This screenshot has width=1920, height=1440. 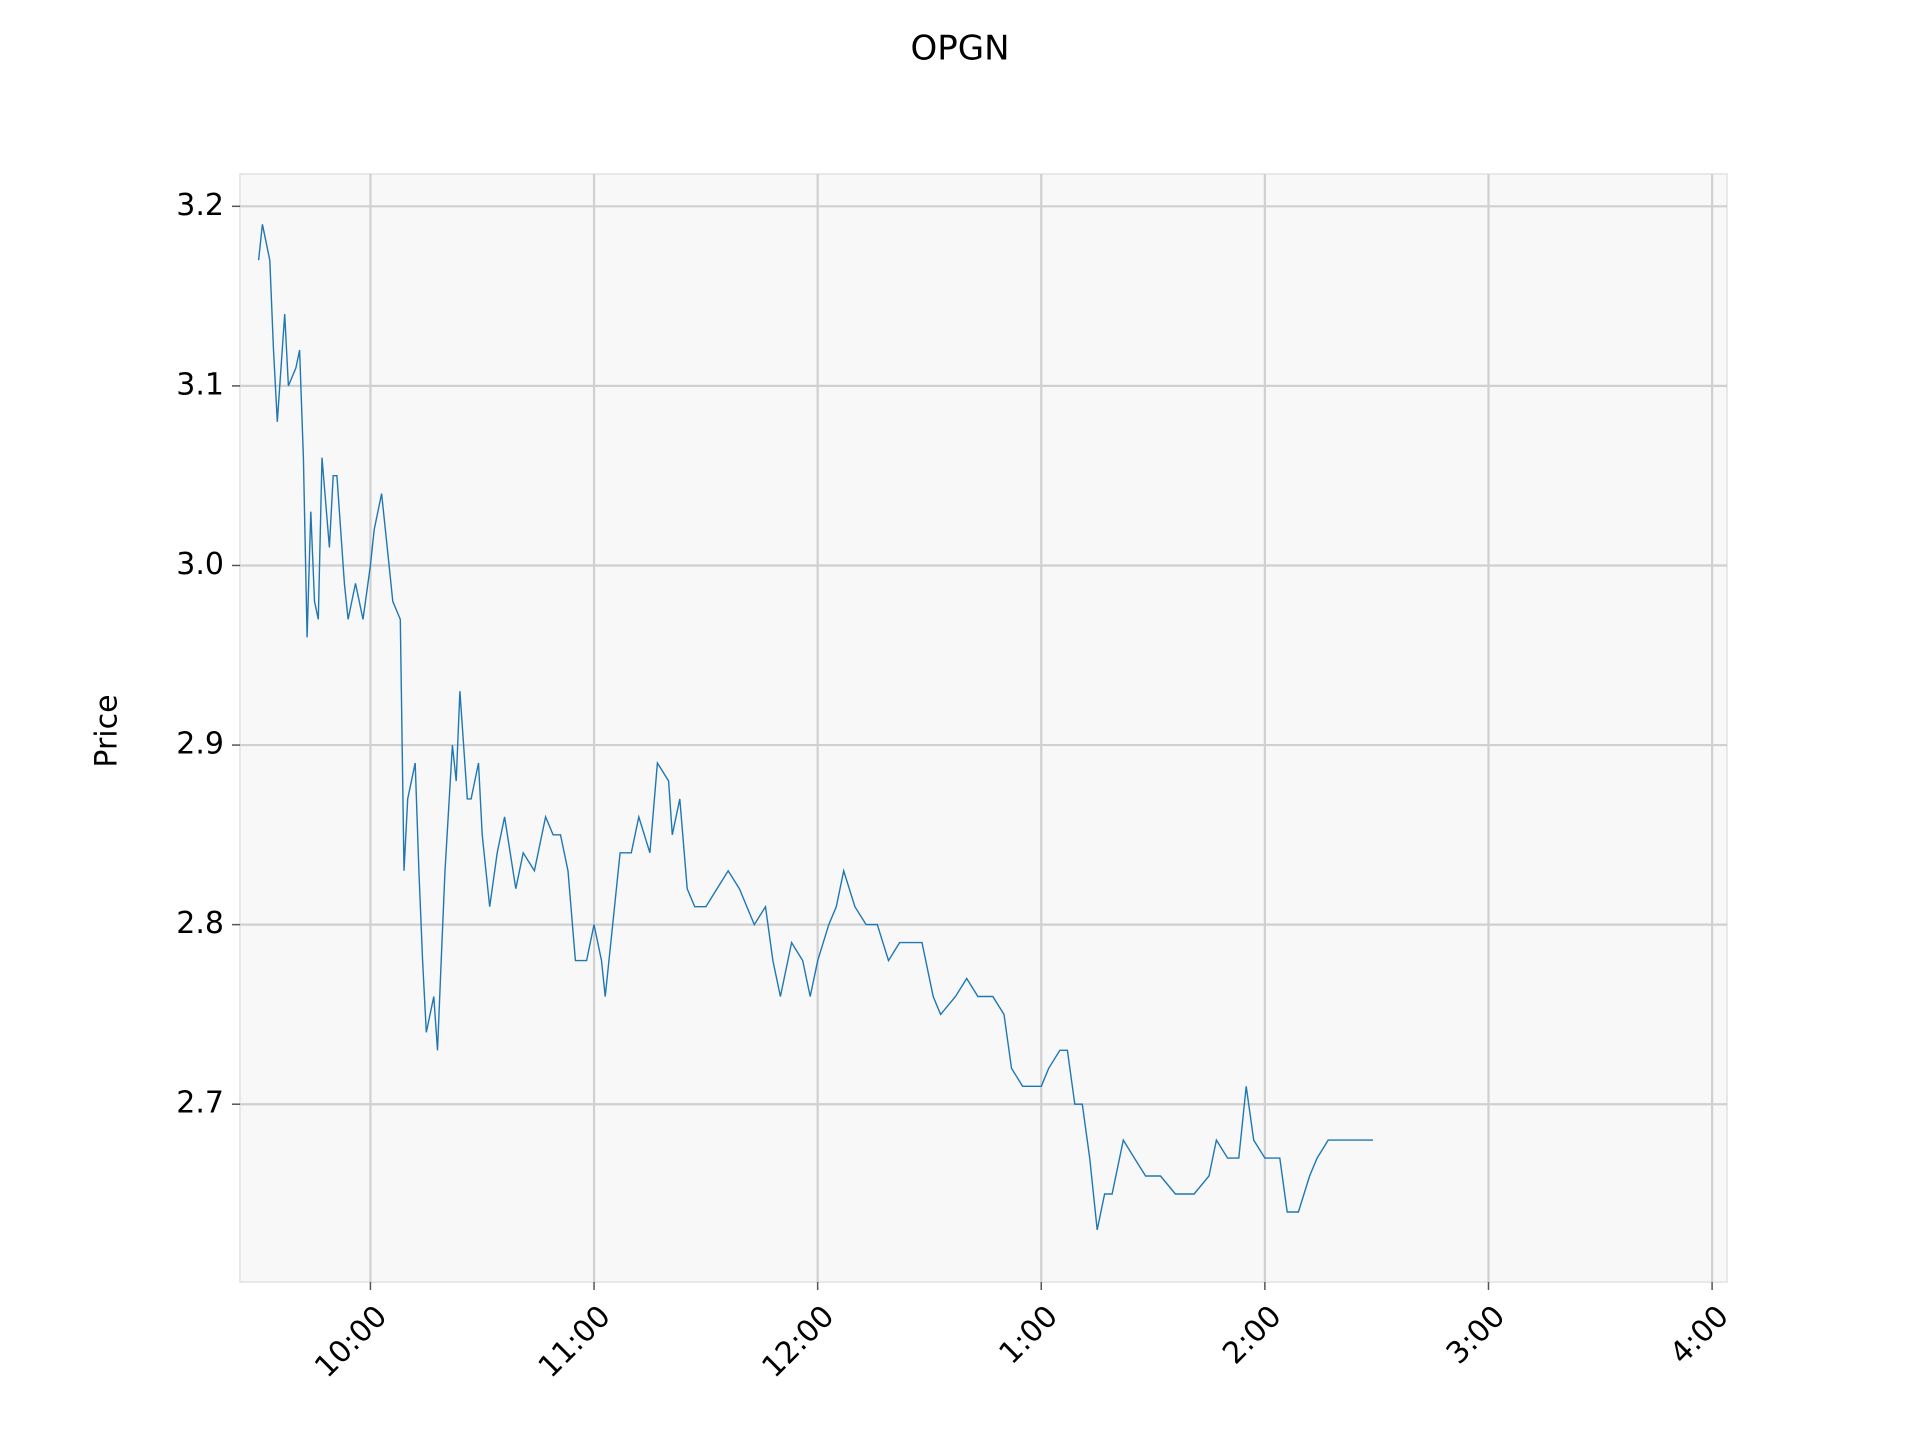 I want to click on x-tick-label: 2:00, so click(x=1252, y=1335).